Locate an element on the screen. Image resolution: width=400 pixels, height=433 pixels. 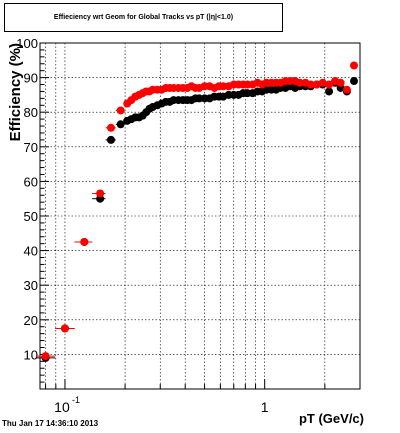
timestamp-footer: Thu Jan 17 14:36:10 2013 is located at coordinates (50, 423).